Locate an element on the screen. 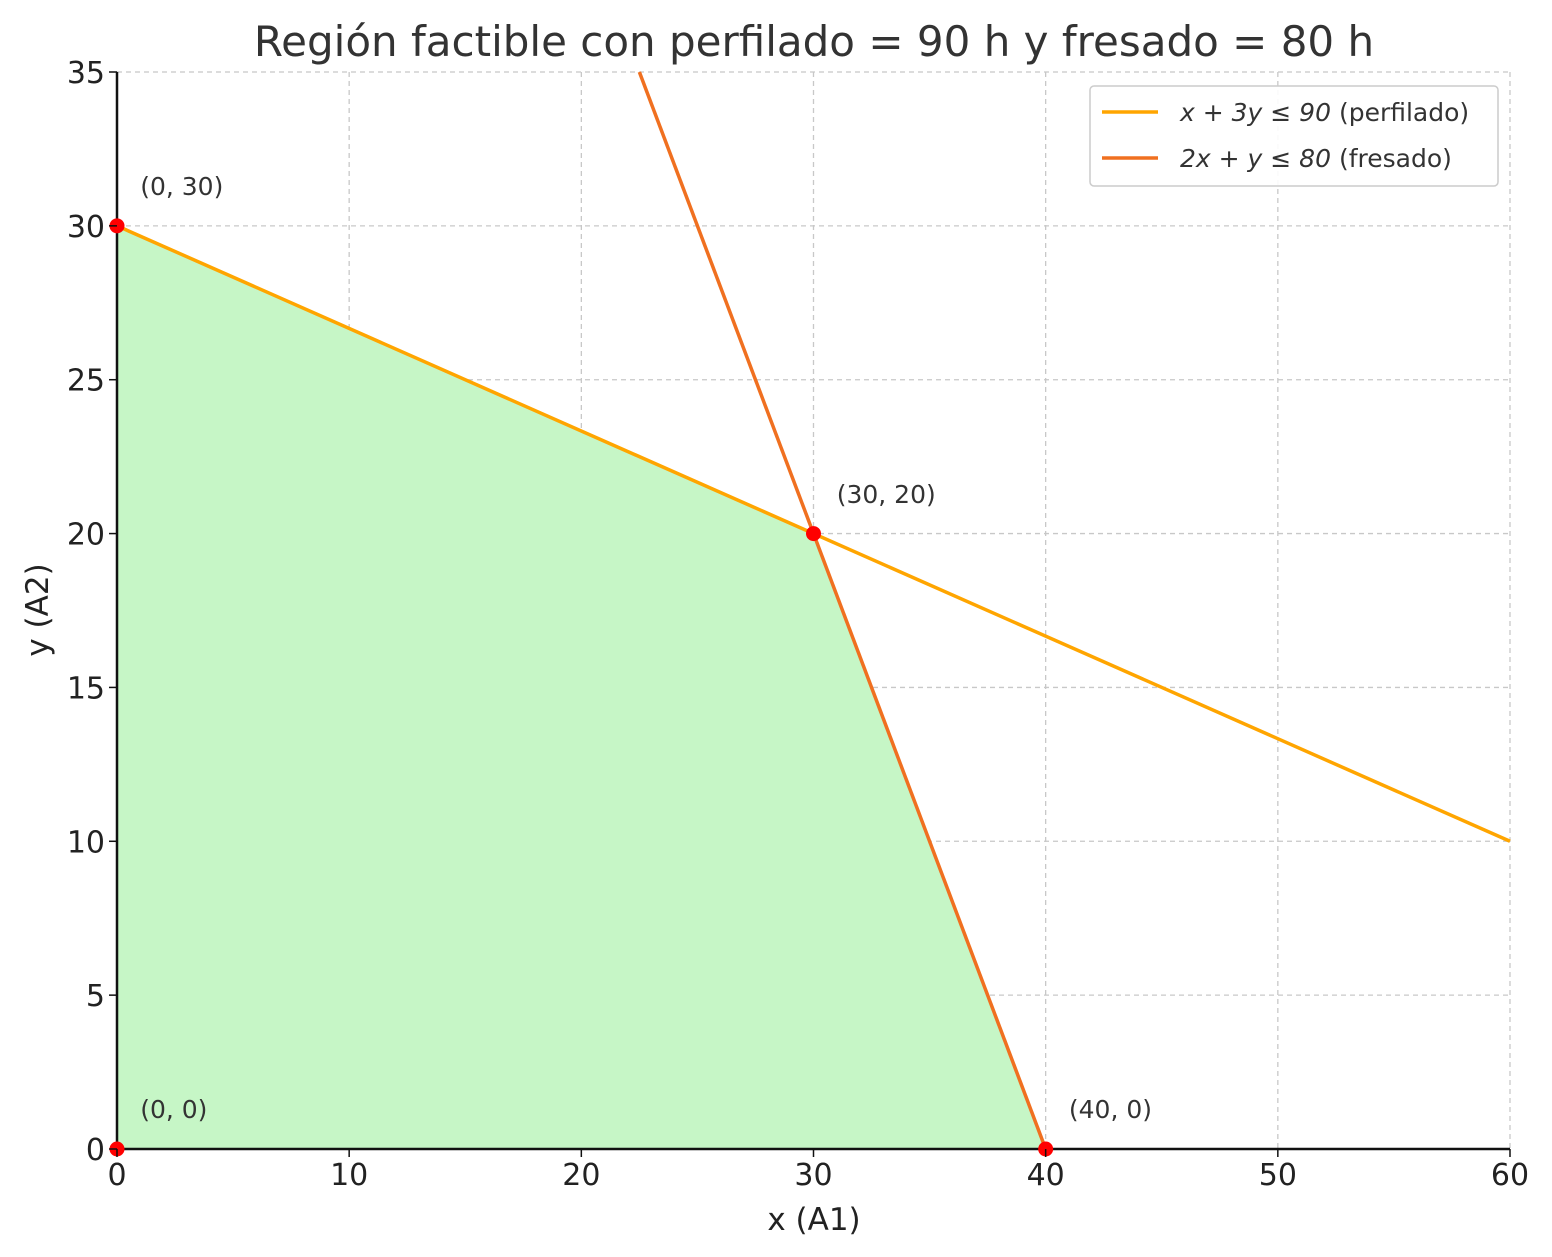 This screenshot has height=1257, width=1552. legend-entry-1: x + 3y ≤ 90 (perfilado) is located at coordinates (1324, 112).